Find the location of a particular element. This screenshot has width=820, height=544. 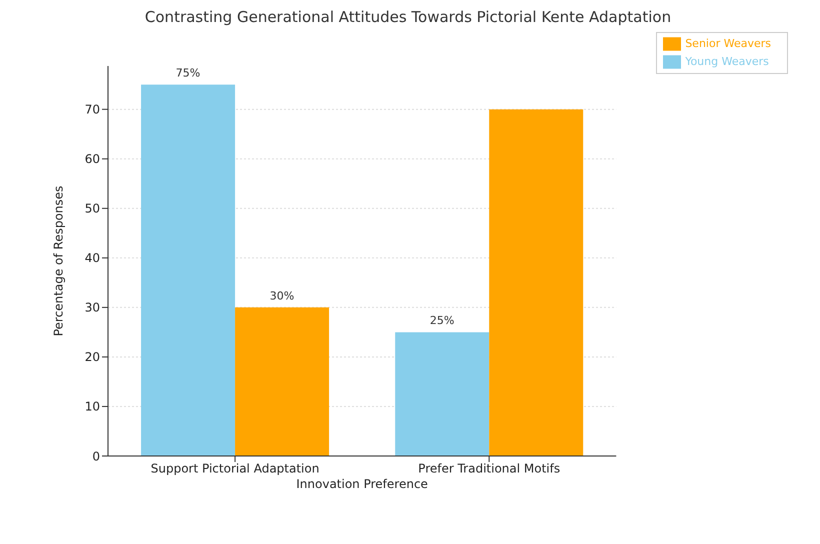

legend-label: Senior Weavers is located at coordinates (728, 43).